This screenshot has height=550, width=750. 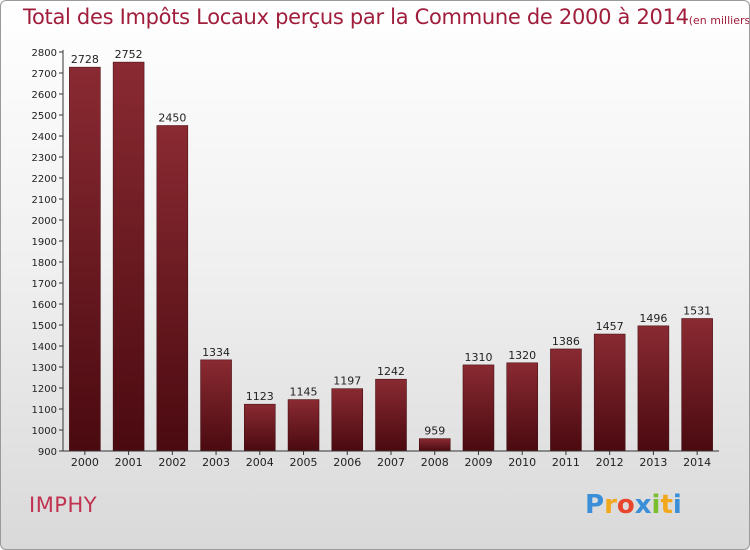 I want to click on y-tick-label: 2700, so click(x=44, y=74).